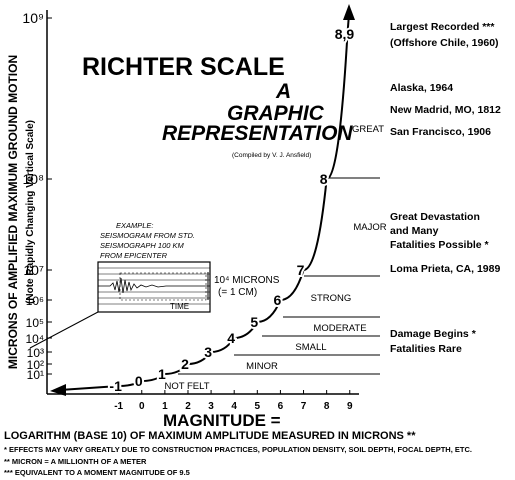 The height and width of the screenshot is (480, 515). Describe the element at coordinates (426, 349) in the screenshot. I see `annotation: Fatalities Rare` at that location.